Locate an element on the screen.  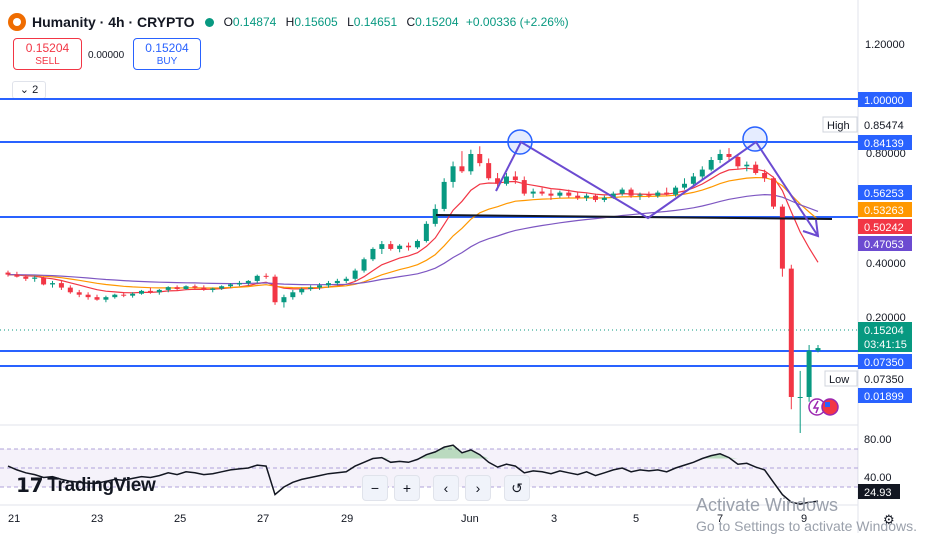
neckline-drawing is located at coordinates (634, 217).